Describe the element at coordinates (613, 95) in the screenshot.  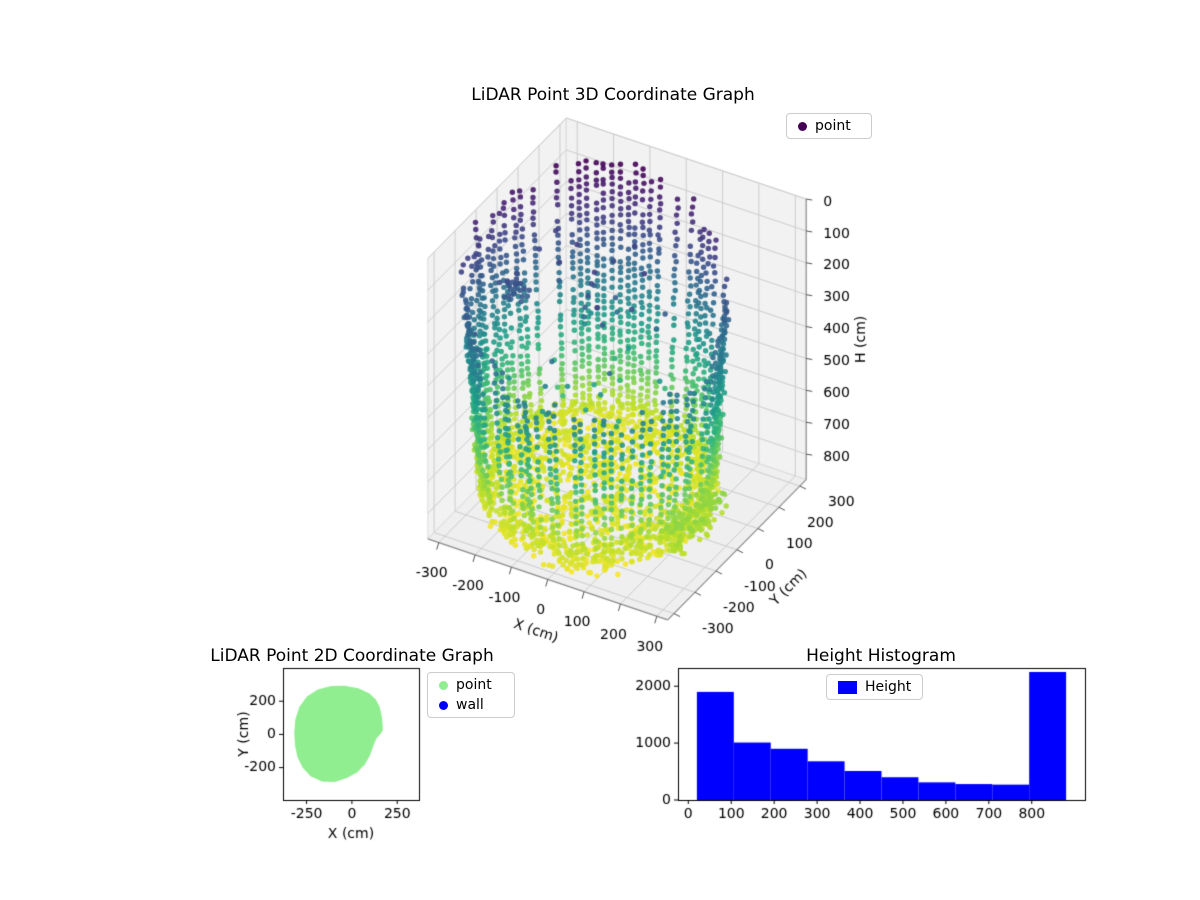
I see `scatter3d-title: LiDAR Point 3D Coordinate Graph` at that location.